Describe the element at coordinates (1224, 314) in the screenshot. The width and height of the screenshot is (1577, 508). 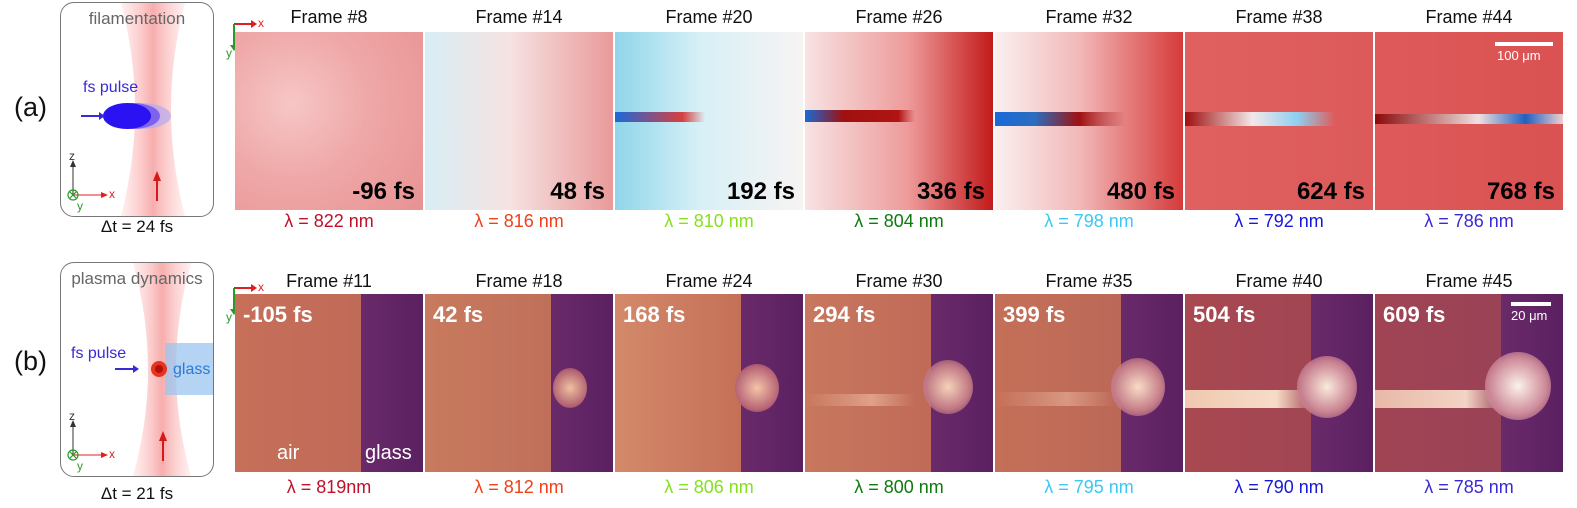
I see `frame-time: 504 fs` at that location.